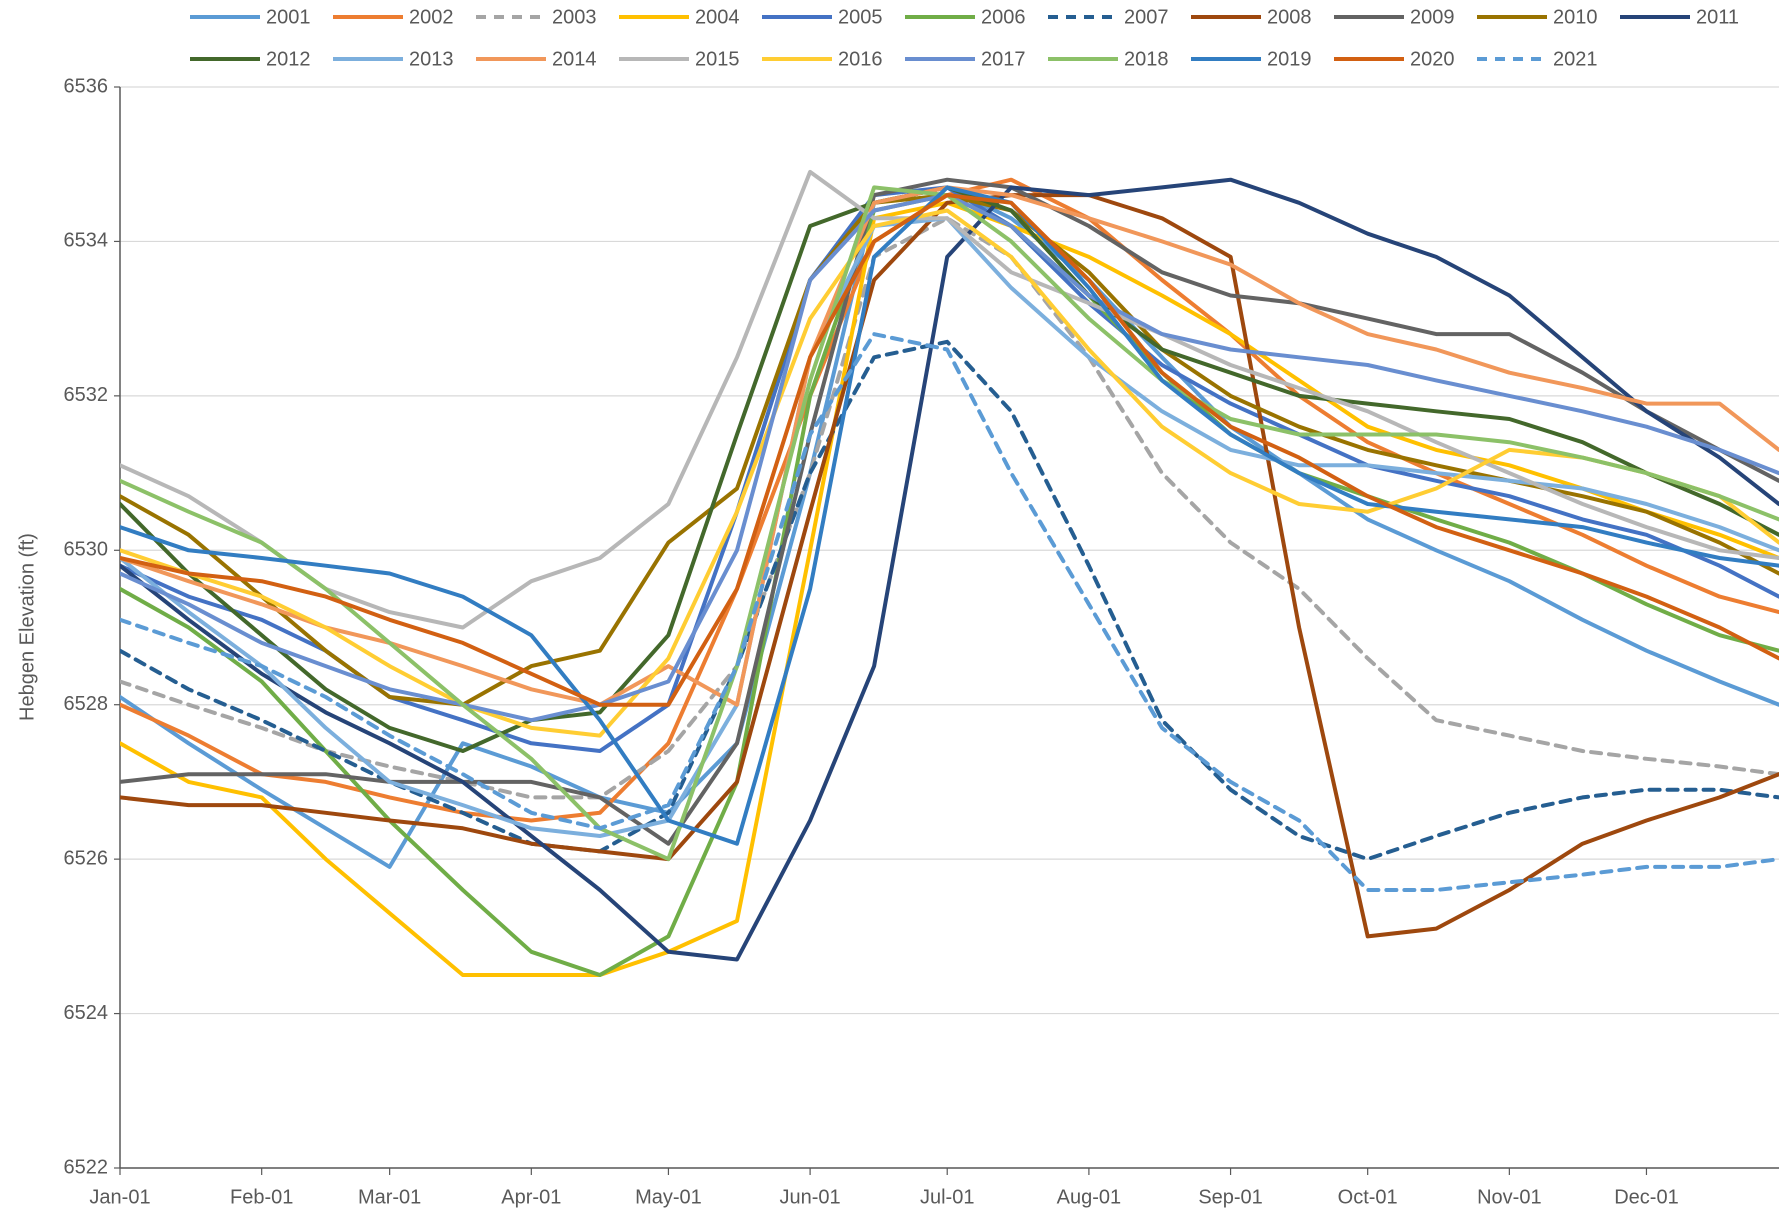  I want to click on y-tick-label: 6536, so click(86, 86).